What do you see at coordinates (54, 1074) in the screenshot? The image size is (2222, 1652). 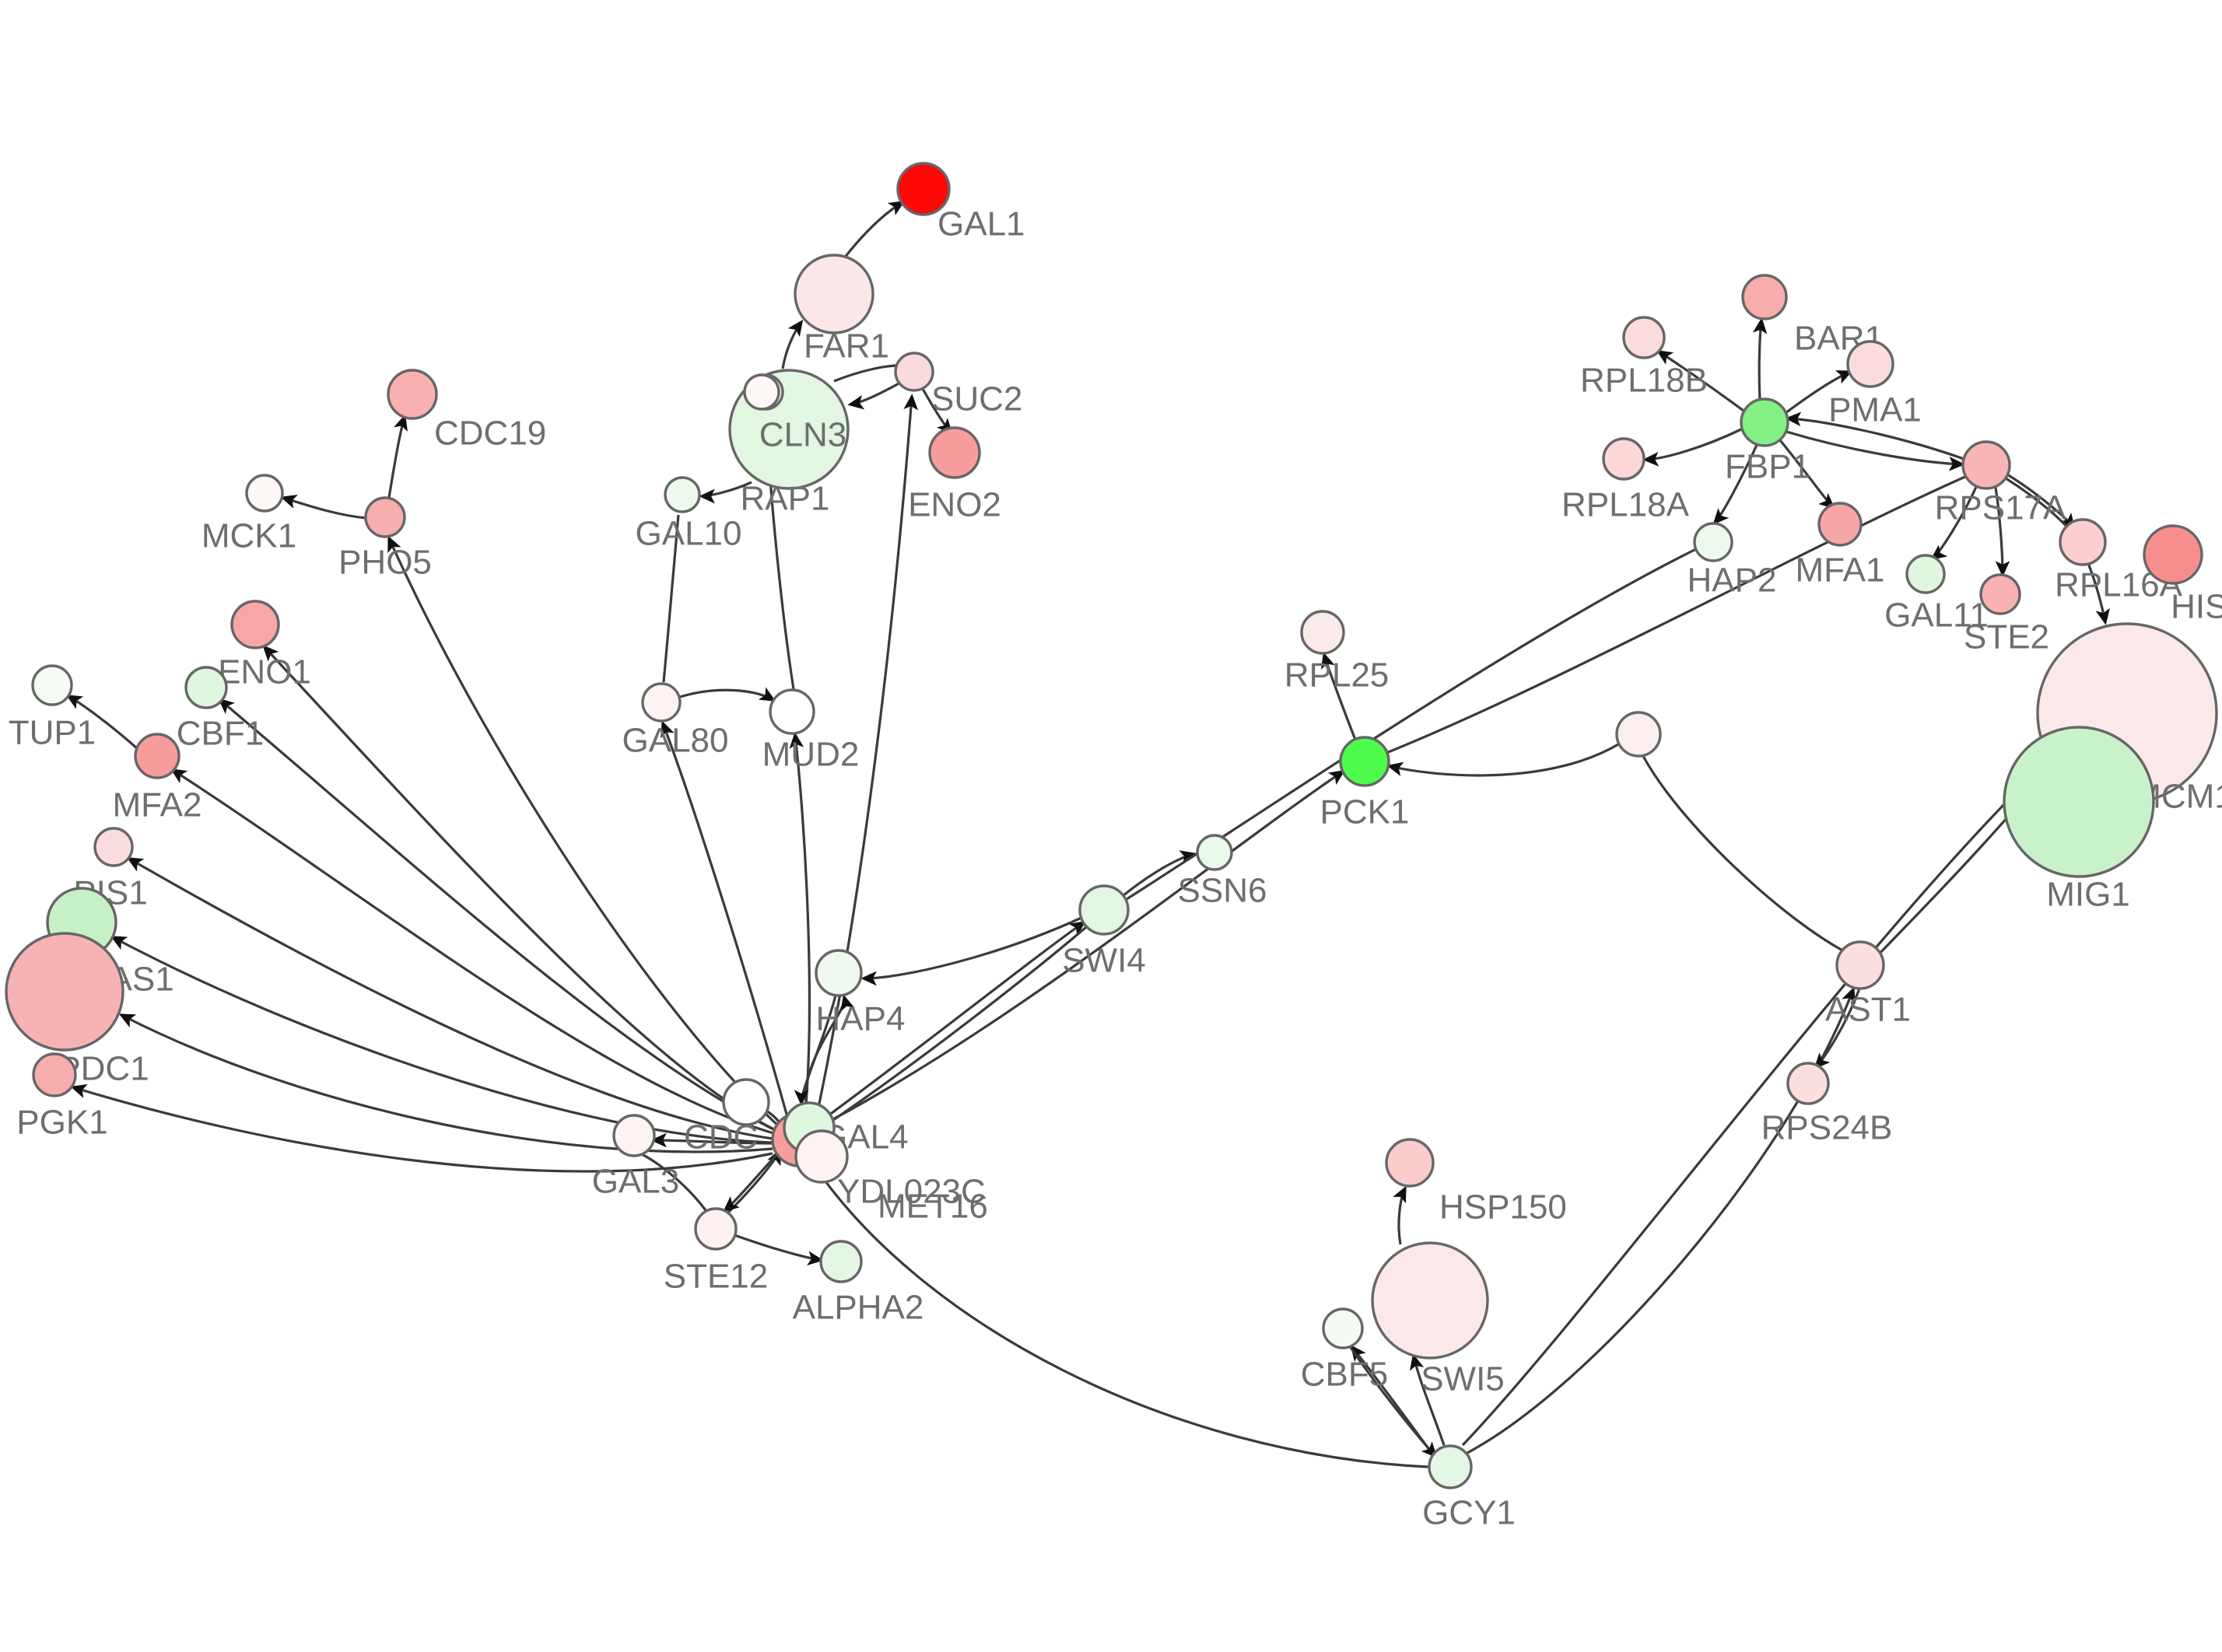 I see `node-circle-PGK1` at bounding box center [54, 1074].